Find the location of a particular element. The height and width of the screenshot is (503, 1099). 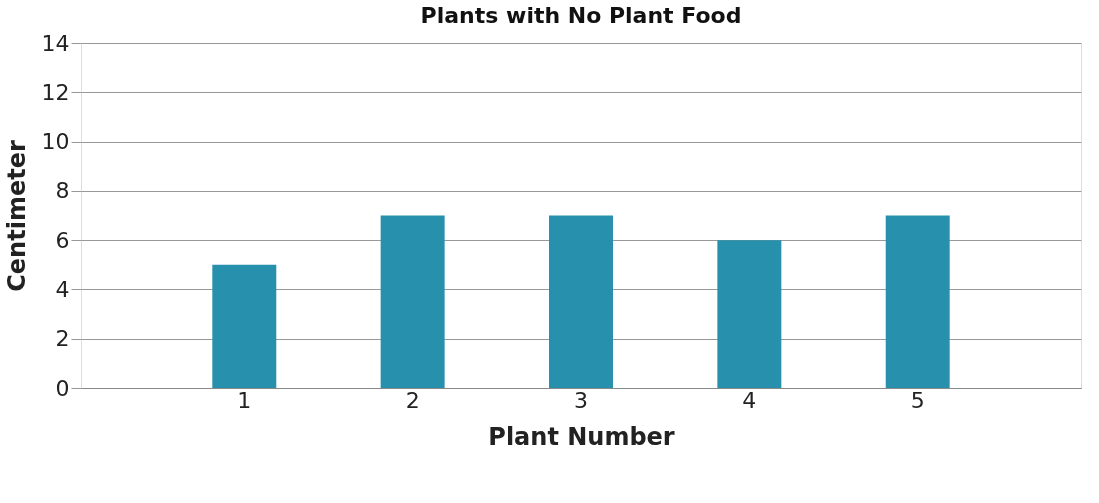

x-tick-label: 5 is located at coordinates (917, 400).